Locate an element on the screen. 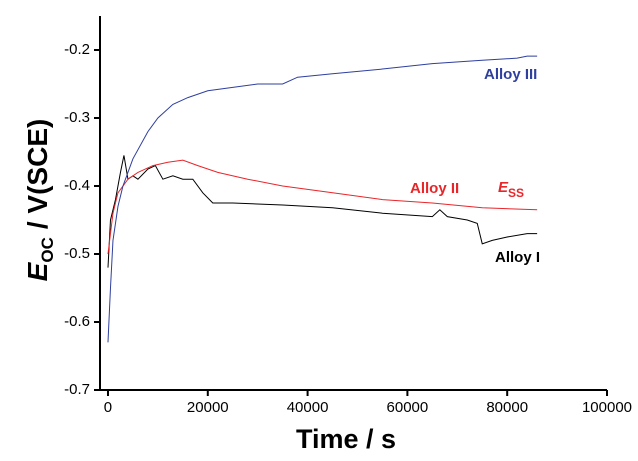 The width and height of the screenshot is (638, 461). annotation-symbol: E is located at coordinates (503, 187).